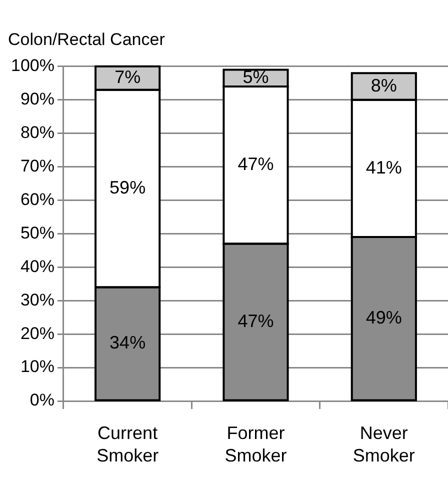  What do you see at coordinates (37, 99) in the screenshot?
I see `y-tick-label: 90%` at bounding box center [37, 99].